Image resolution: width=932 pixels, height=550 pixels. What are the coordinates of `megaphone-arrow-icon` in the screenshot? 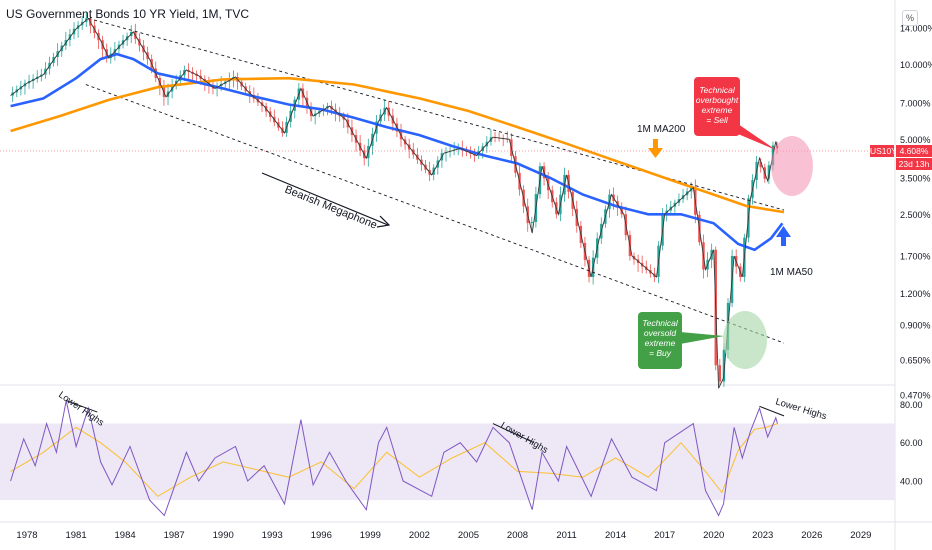 It's located at (326, 200).